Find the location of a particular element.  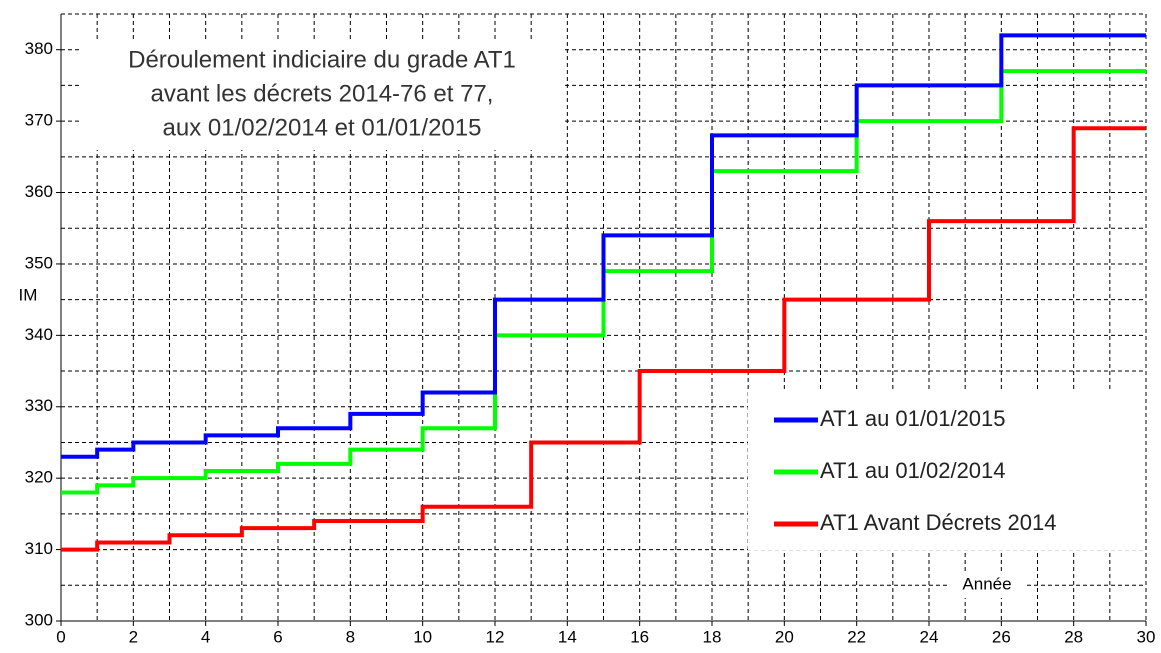

x-tick-label: 22 is located at coordinates (856, 636).